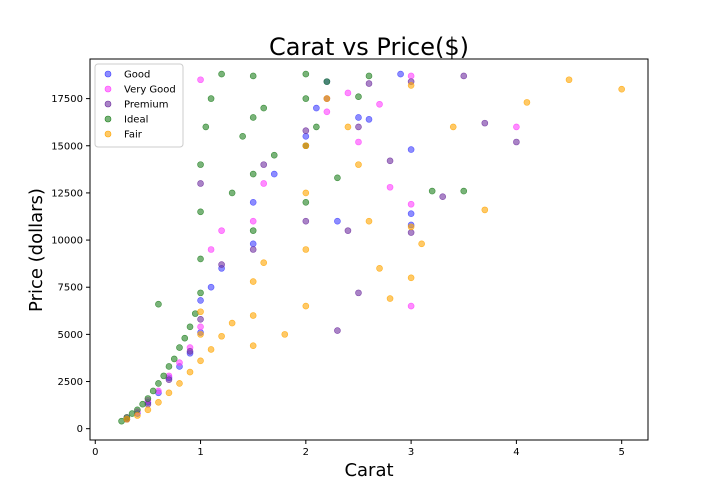 This screenshot has width=720, height=504. I want to click on y-tick-label: 5000, so click(70, 335).